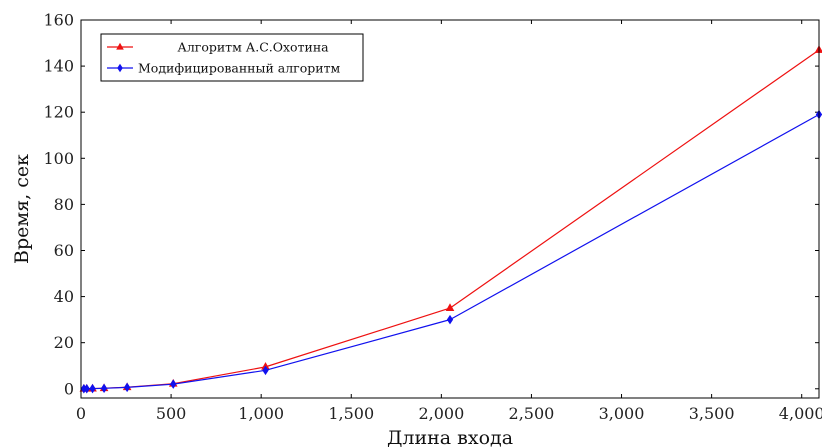 The height and width of the screenshot is (448, 822). I want to click on x-tick-label: 500, so click(171, 413).